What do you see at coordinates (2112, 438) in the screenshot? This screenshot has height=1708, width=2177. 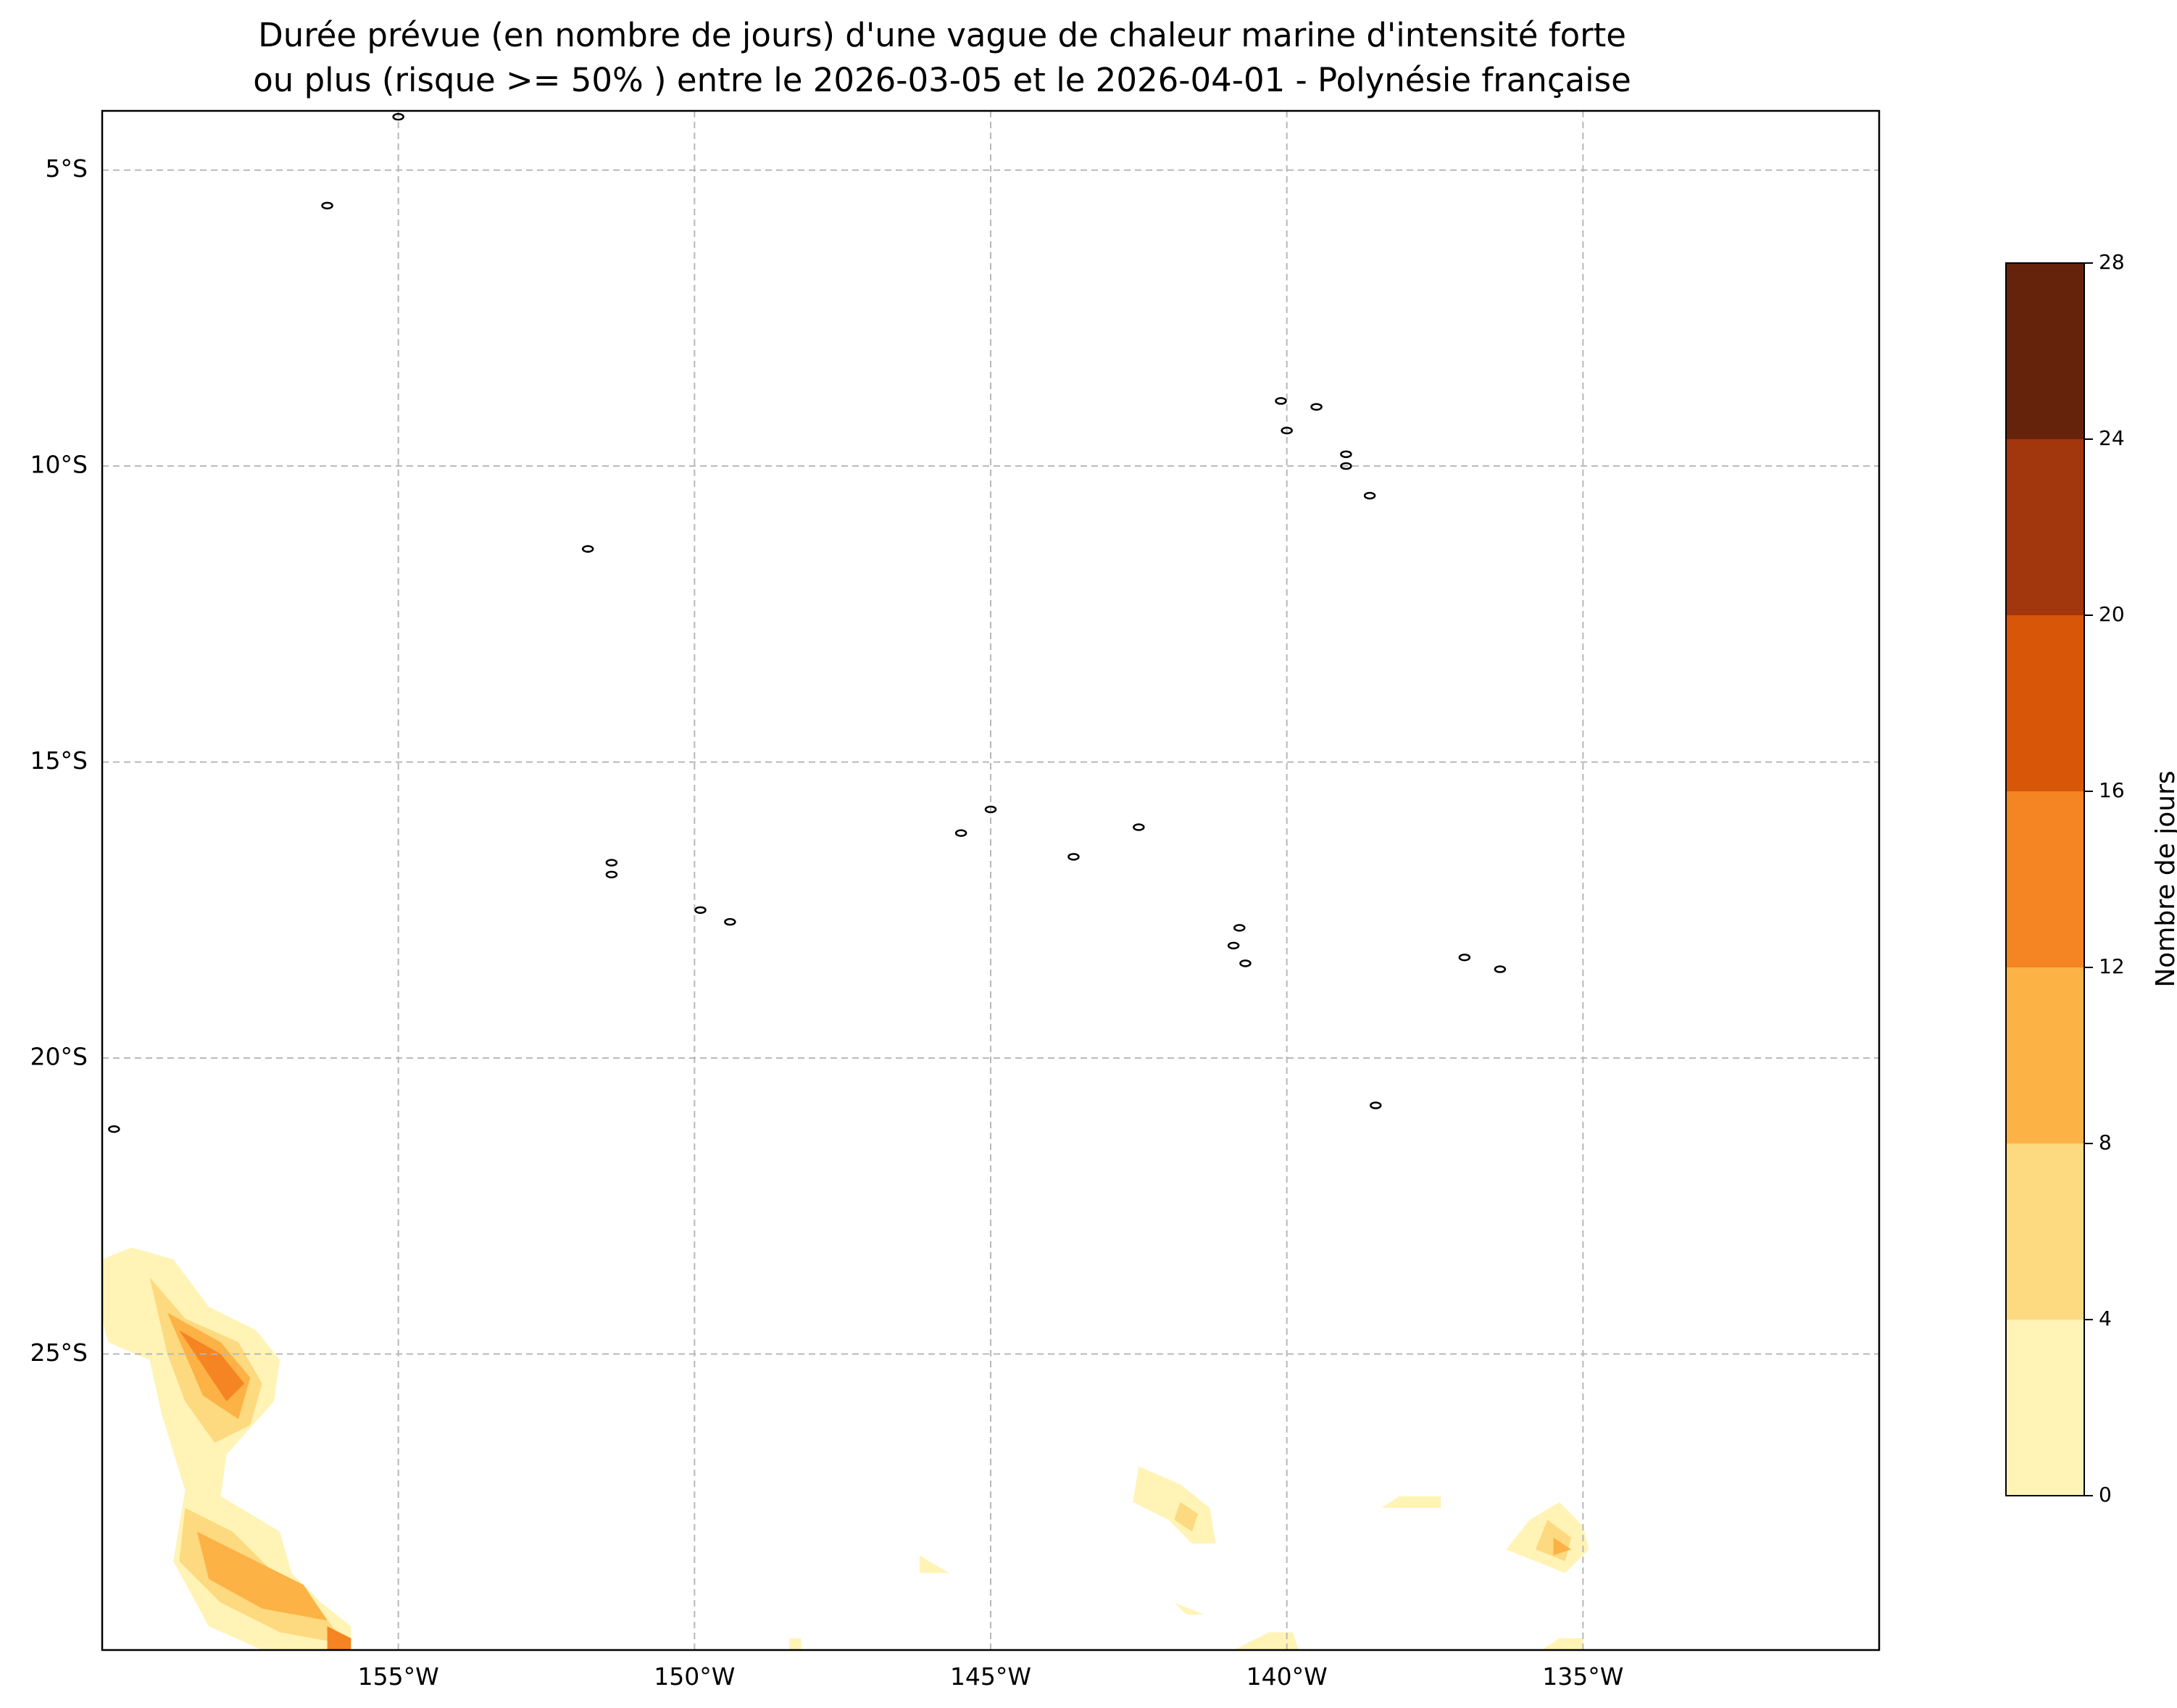 I see `colorbar-tick-label: 24` at bounding box center [2112, 438].